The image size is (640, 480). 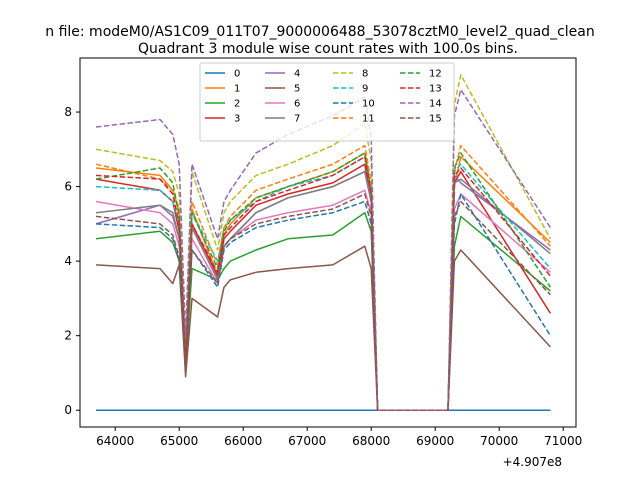 What do you see at coordinates (435, 74) in the screenshot?
I see `legend-label-12: 12` at bounding box center [435, 74].